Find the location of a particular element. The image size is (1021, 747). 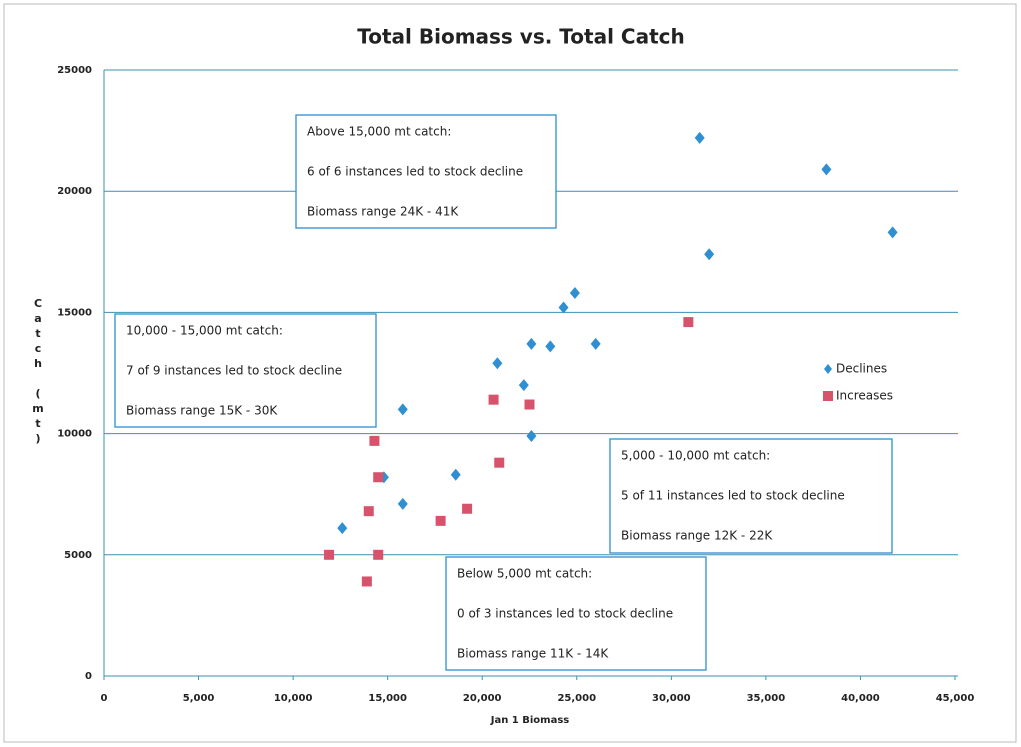

annotation-text: Below 5,000 mt catch: is located at coordinates (524, 574).